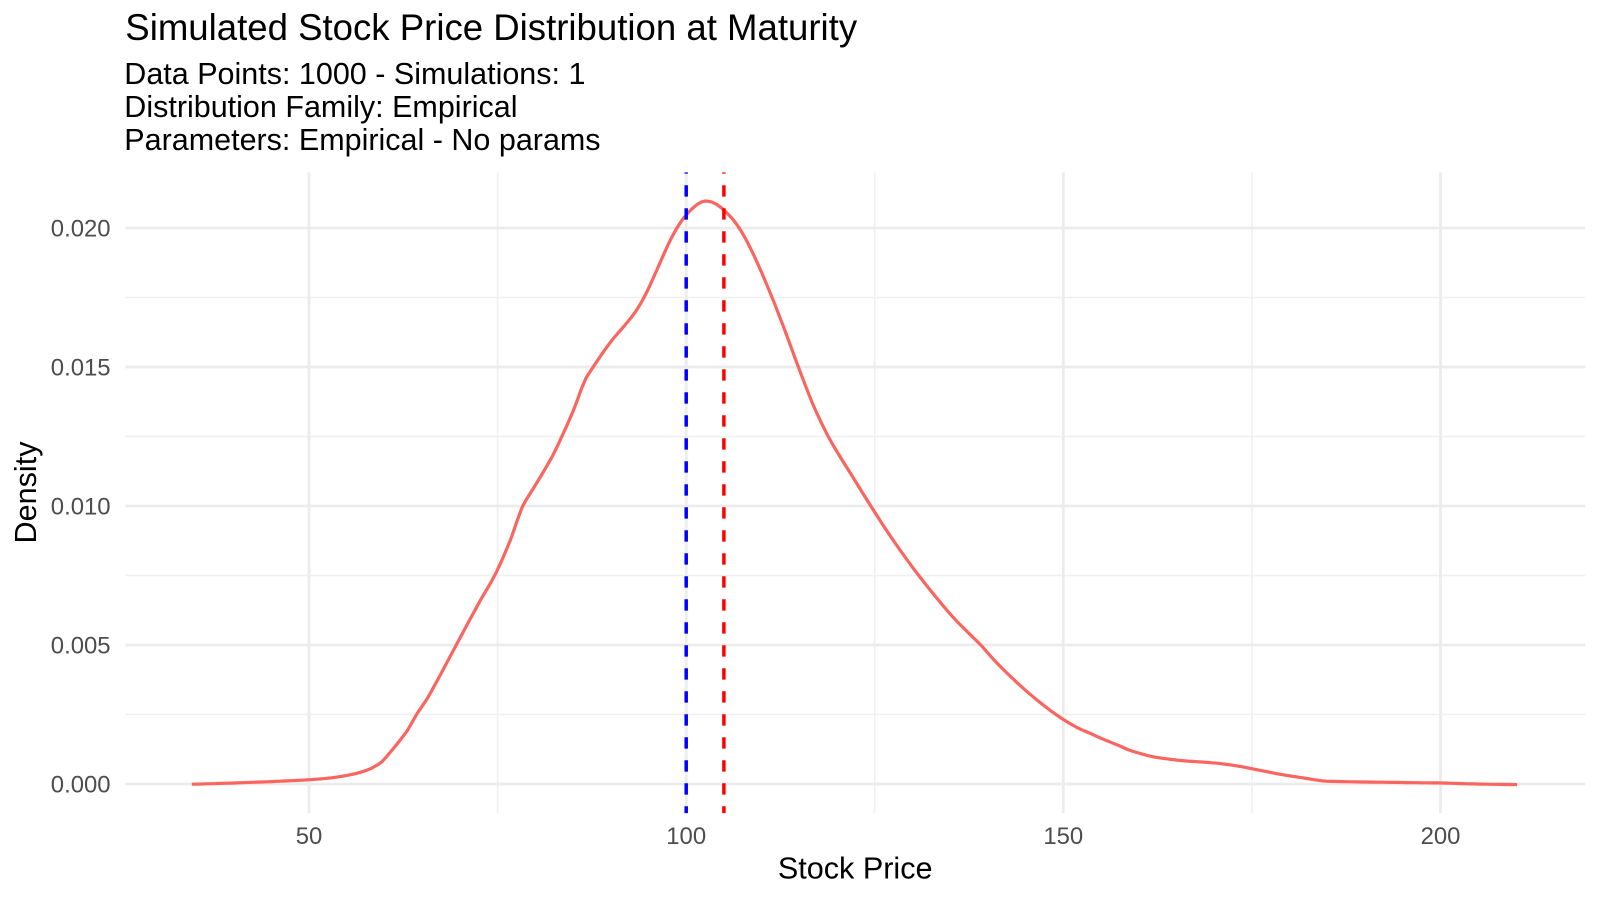 Image resolution: width=1600 pixels, height=900 pixels. I want to click on svg-text: Density, so click(26, 492).